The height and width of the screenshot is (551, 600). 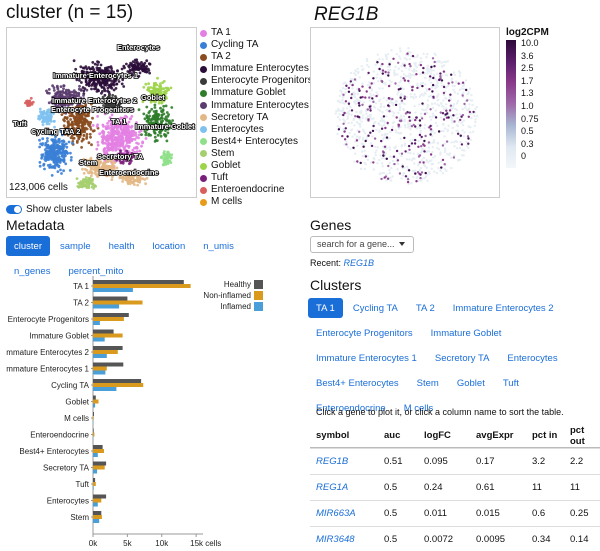 I want to click on metadata-tab: n_umis, so click(x=218, y=246).